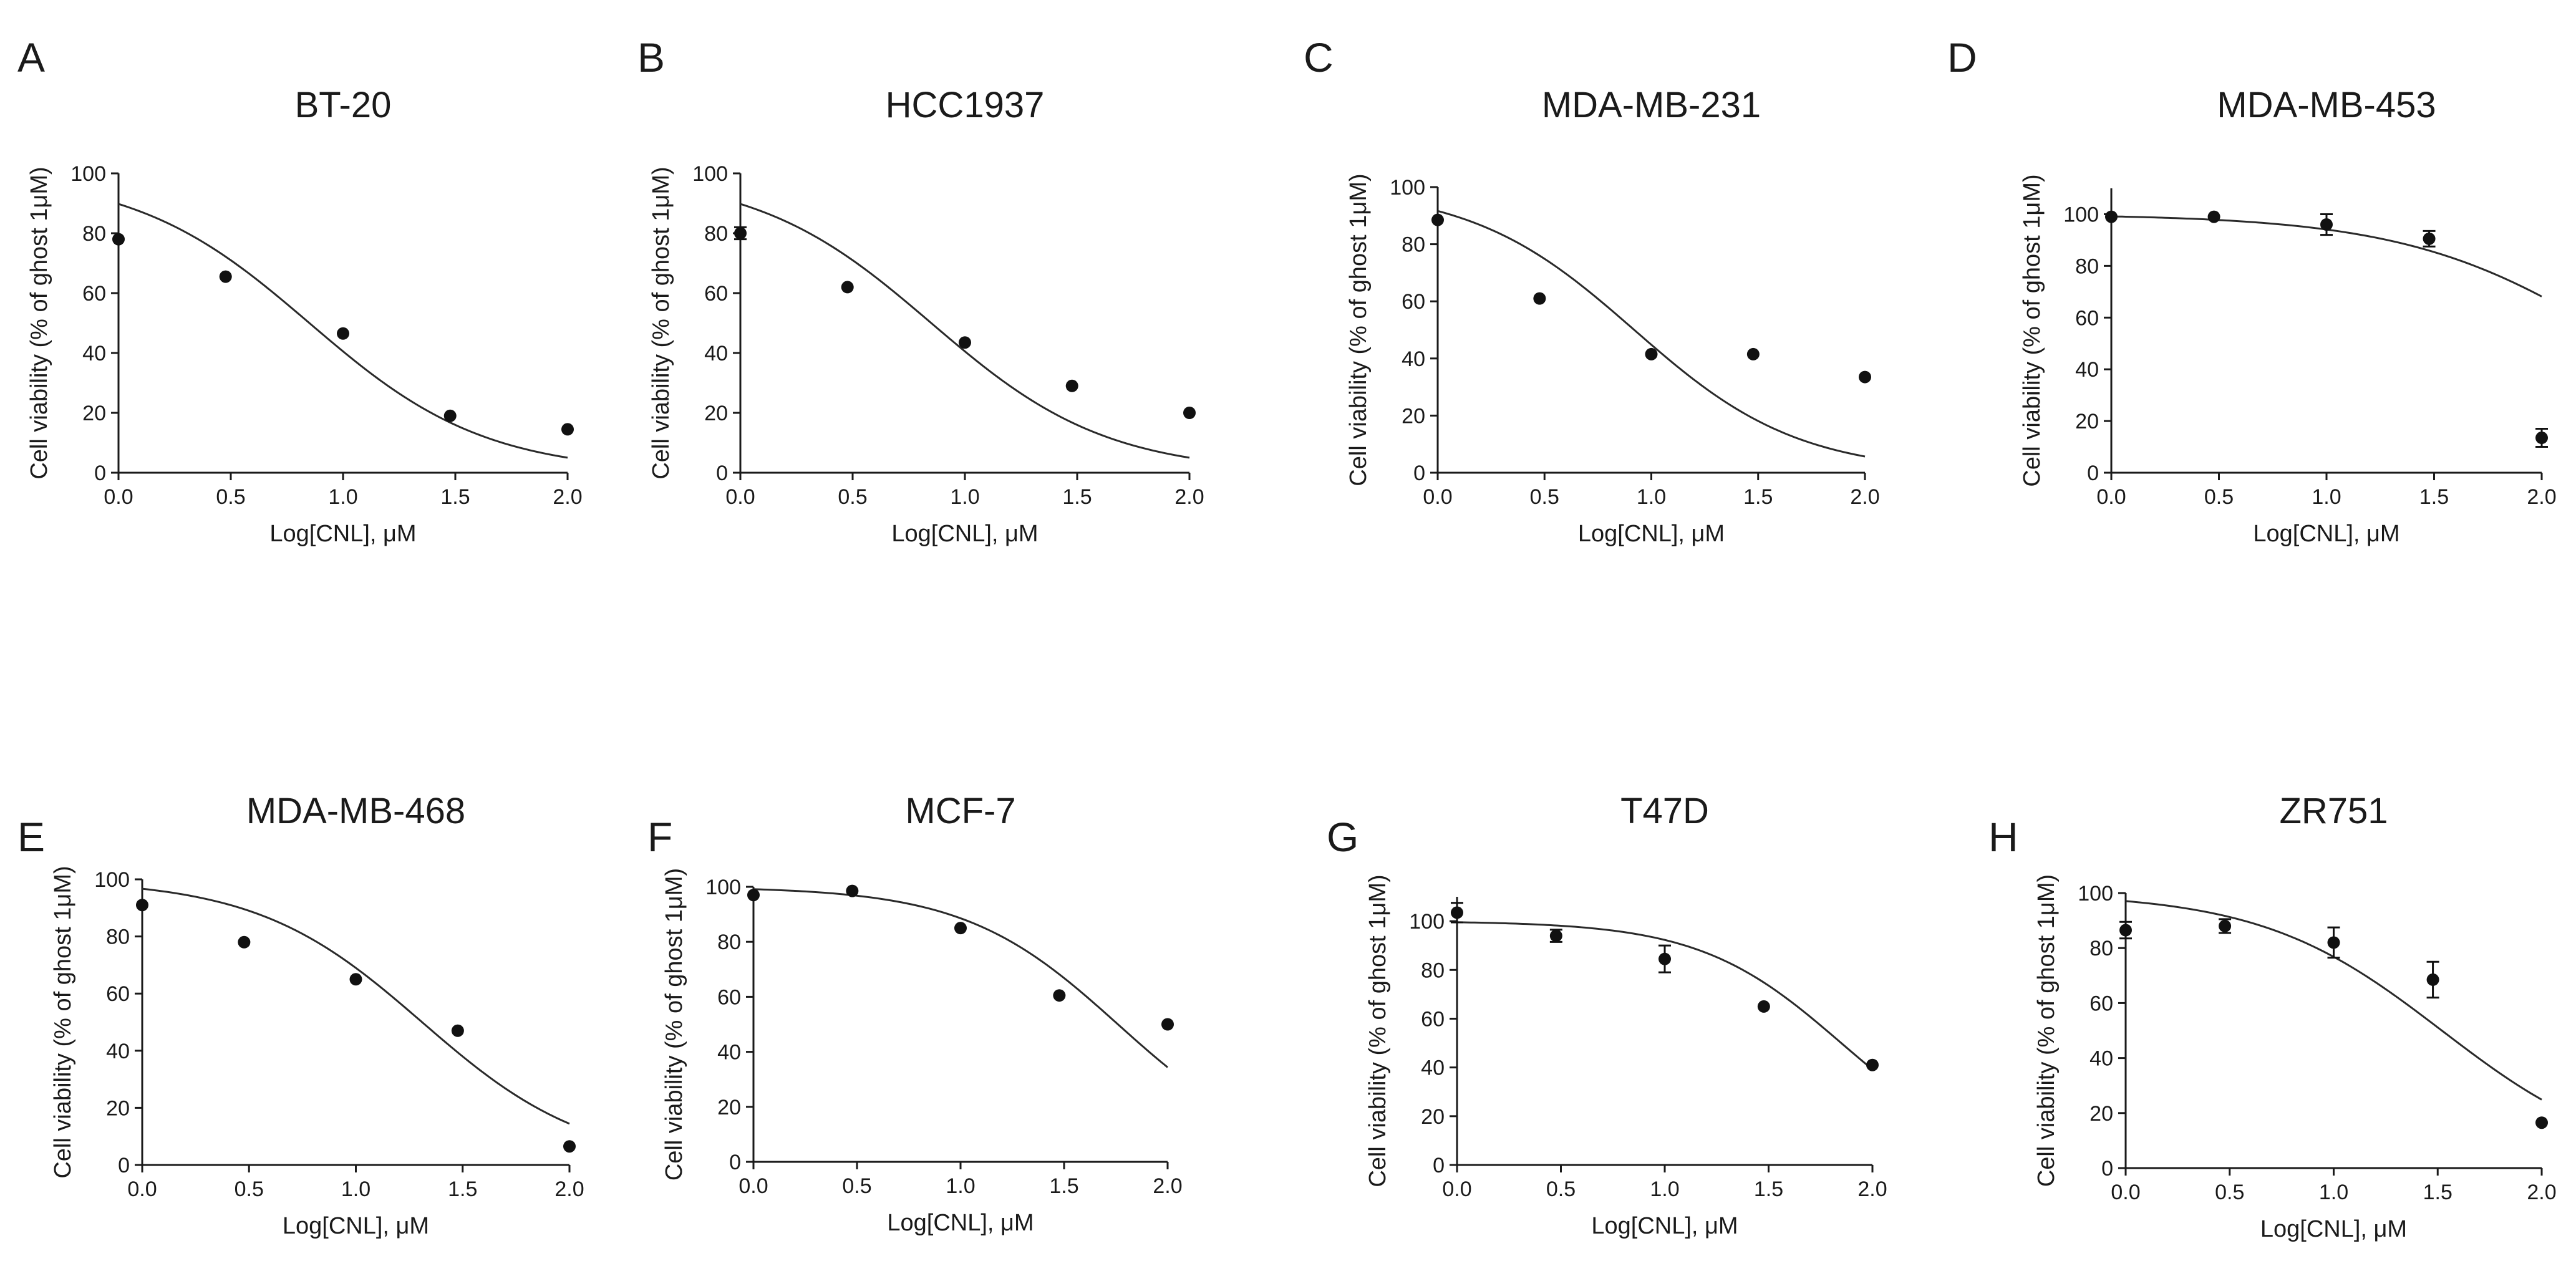 Image resolution: width=2576 pixels, height=1261 pixels. I want to click on chart-title: ZR751, so click(2333, 811).